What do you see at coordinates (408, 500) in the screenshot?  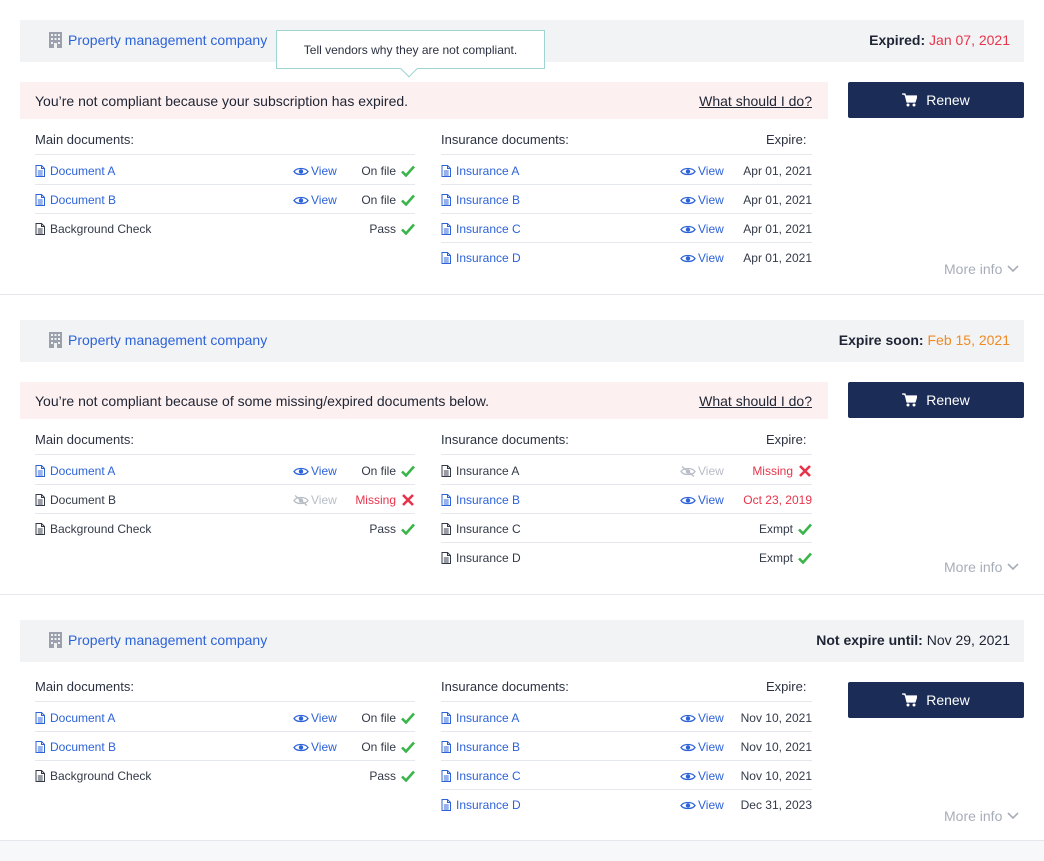 I see `x-icon` at bounding box center [408, 500].